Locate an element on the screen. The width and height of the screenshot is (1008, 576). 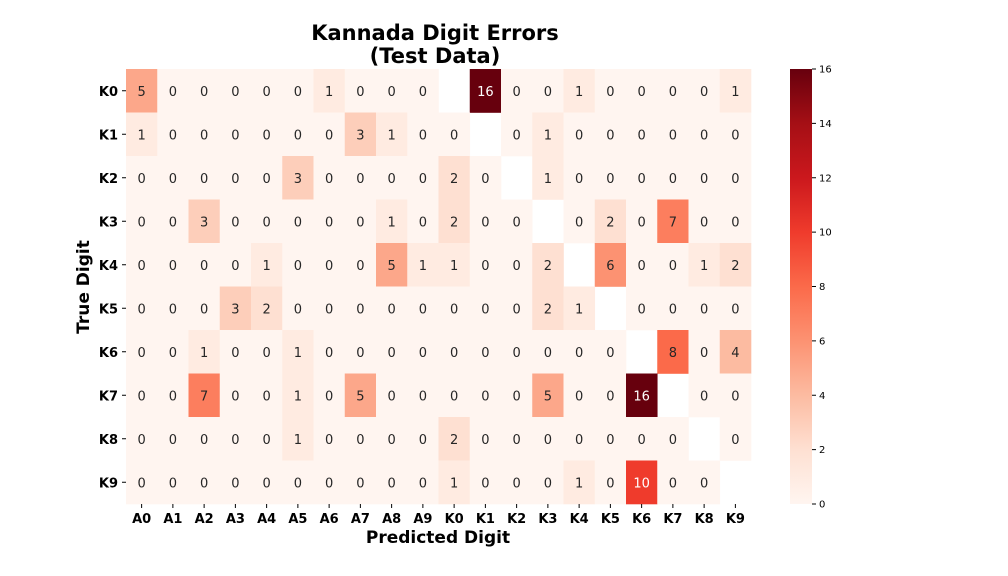
x-tick-label: A4 is located at coordinates (266, 519).